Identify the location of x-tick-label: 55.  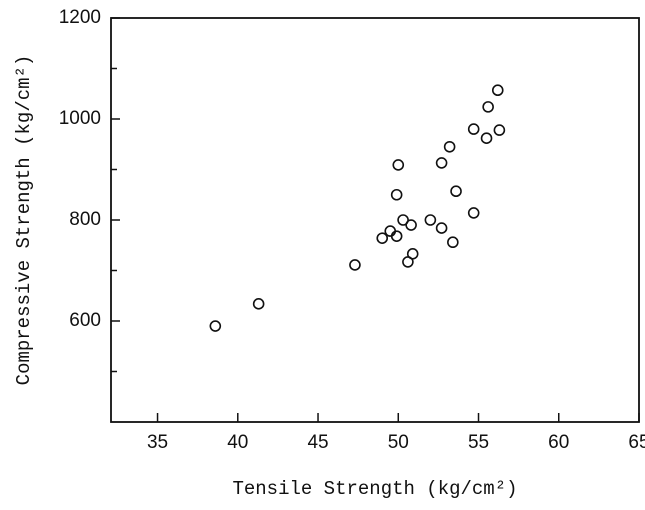
(478, 442).